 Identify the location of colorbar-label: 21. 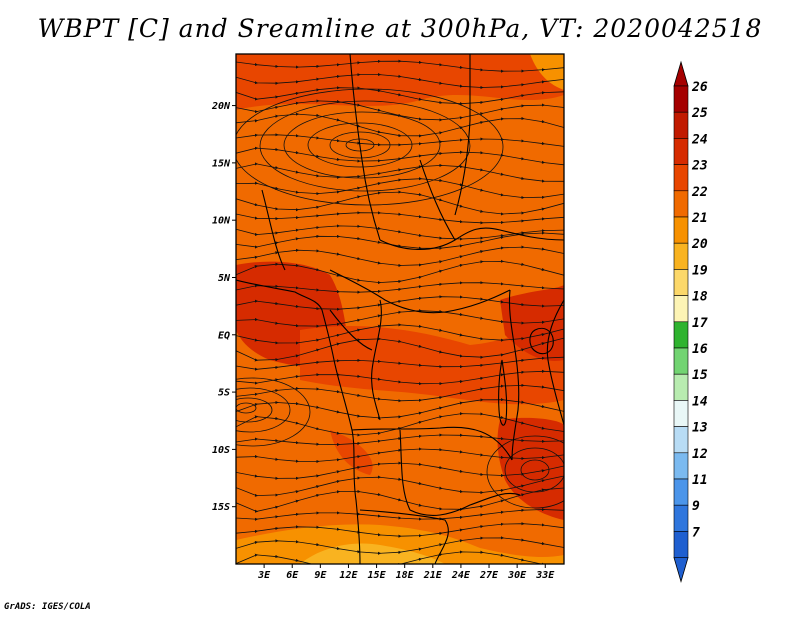
(699, 218).